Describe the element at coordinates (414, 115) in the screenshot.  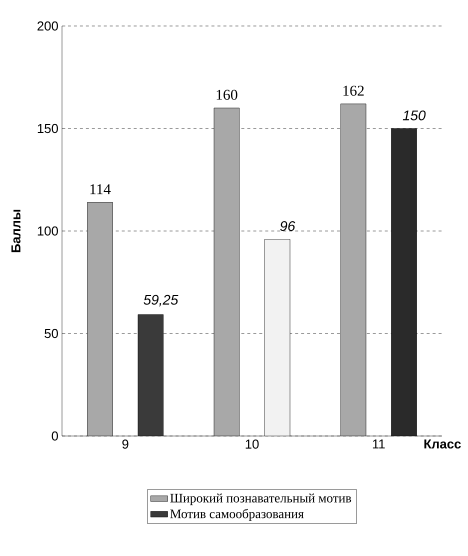
I see `data-label: 150` at that location.